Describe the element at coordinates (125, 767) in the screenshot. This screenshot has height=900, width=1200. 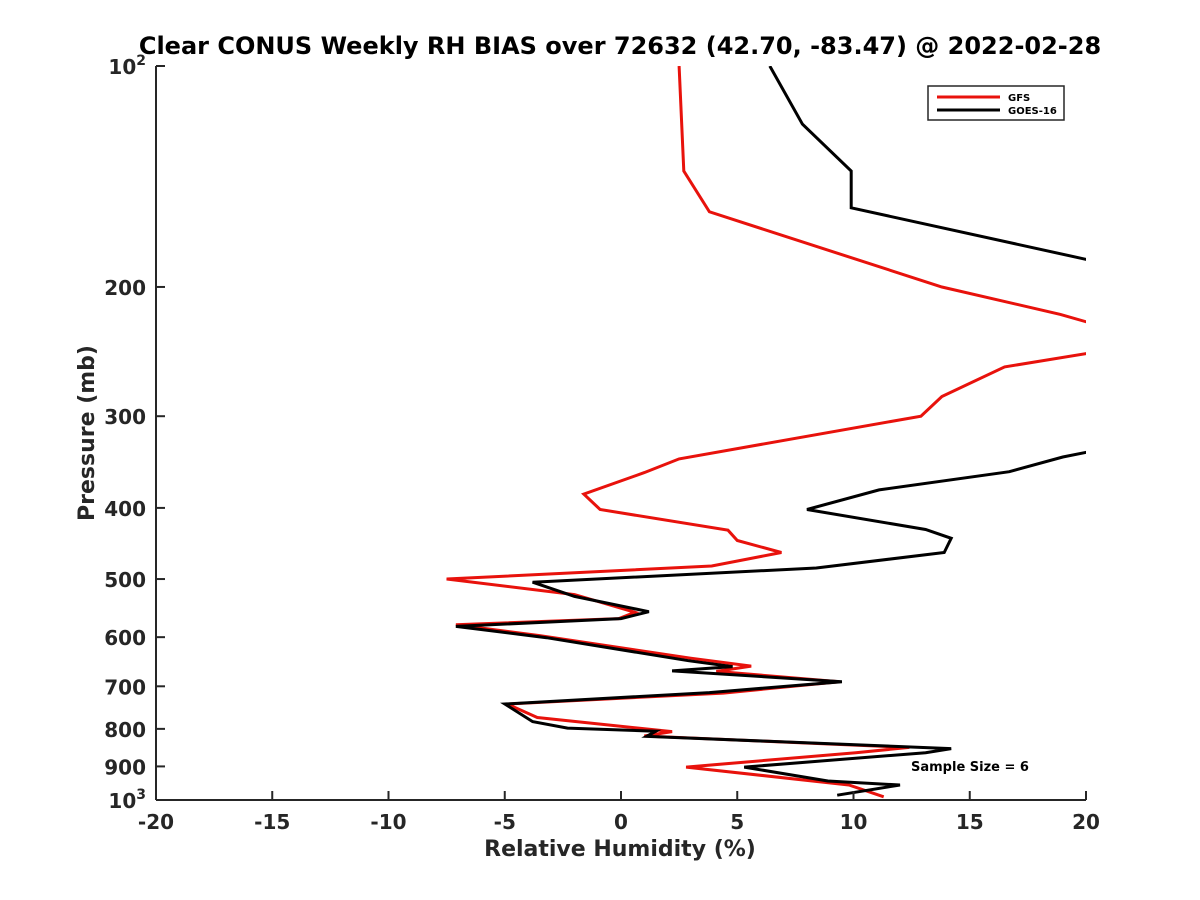
I see `y-tick-label: 900` at that location.